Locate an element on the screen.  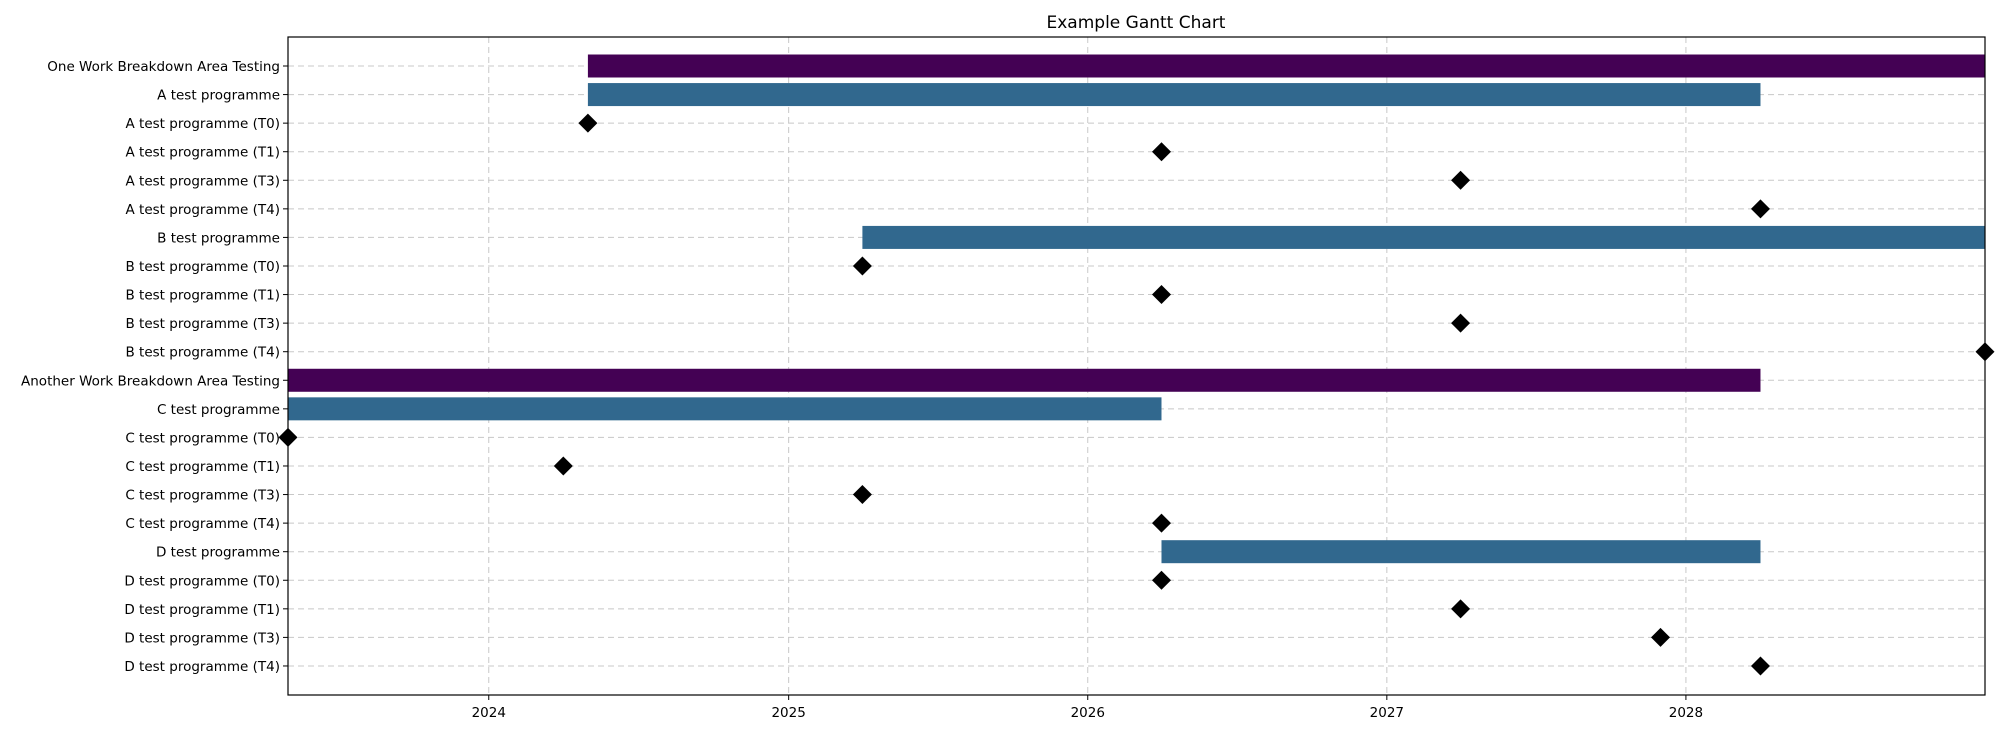
y-tick-label: D test programme (T0) is located at coordinates (202, 581).